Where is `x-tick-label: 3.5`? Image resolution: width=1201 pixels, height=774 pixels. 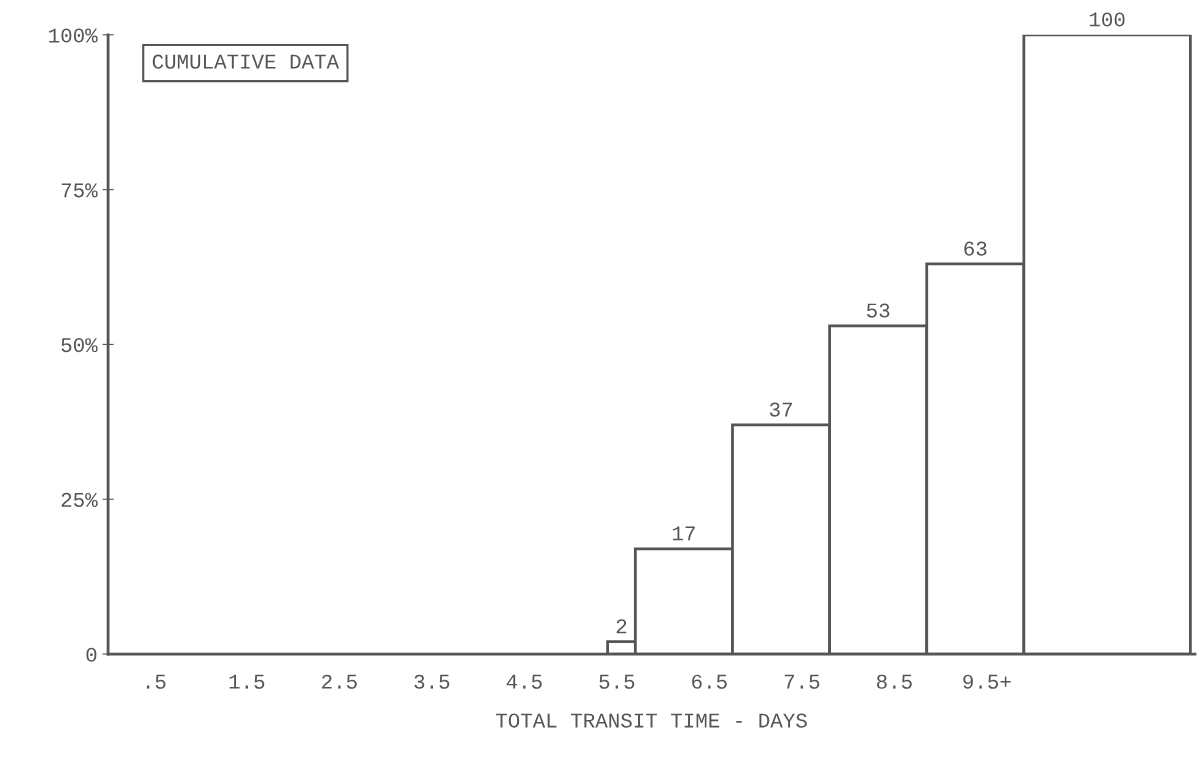
x-tick-label: 3.5 is located at coordinates (432, 681).